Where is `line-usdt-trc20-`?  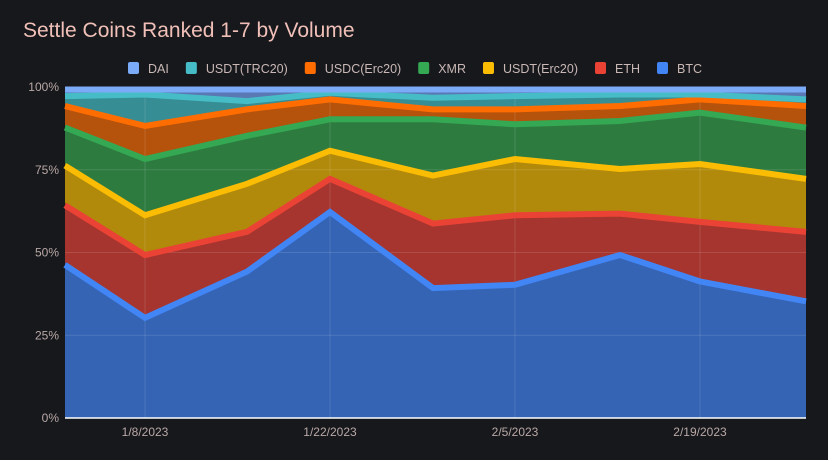 line-usdt-trc20- is located at coordinates (435, 97).